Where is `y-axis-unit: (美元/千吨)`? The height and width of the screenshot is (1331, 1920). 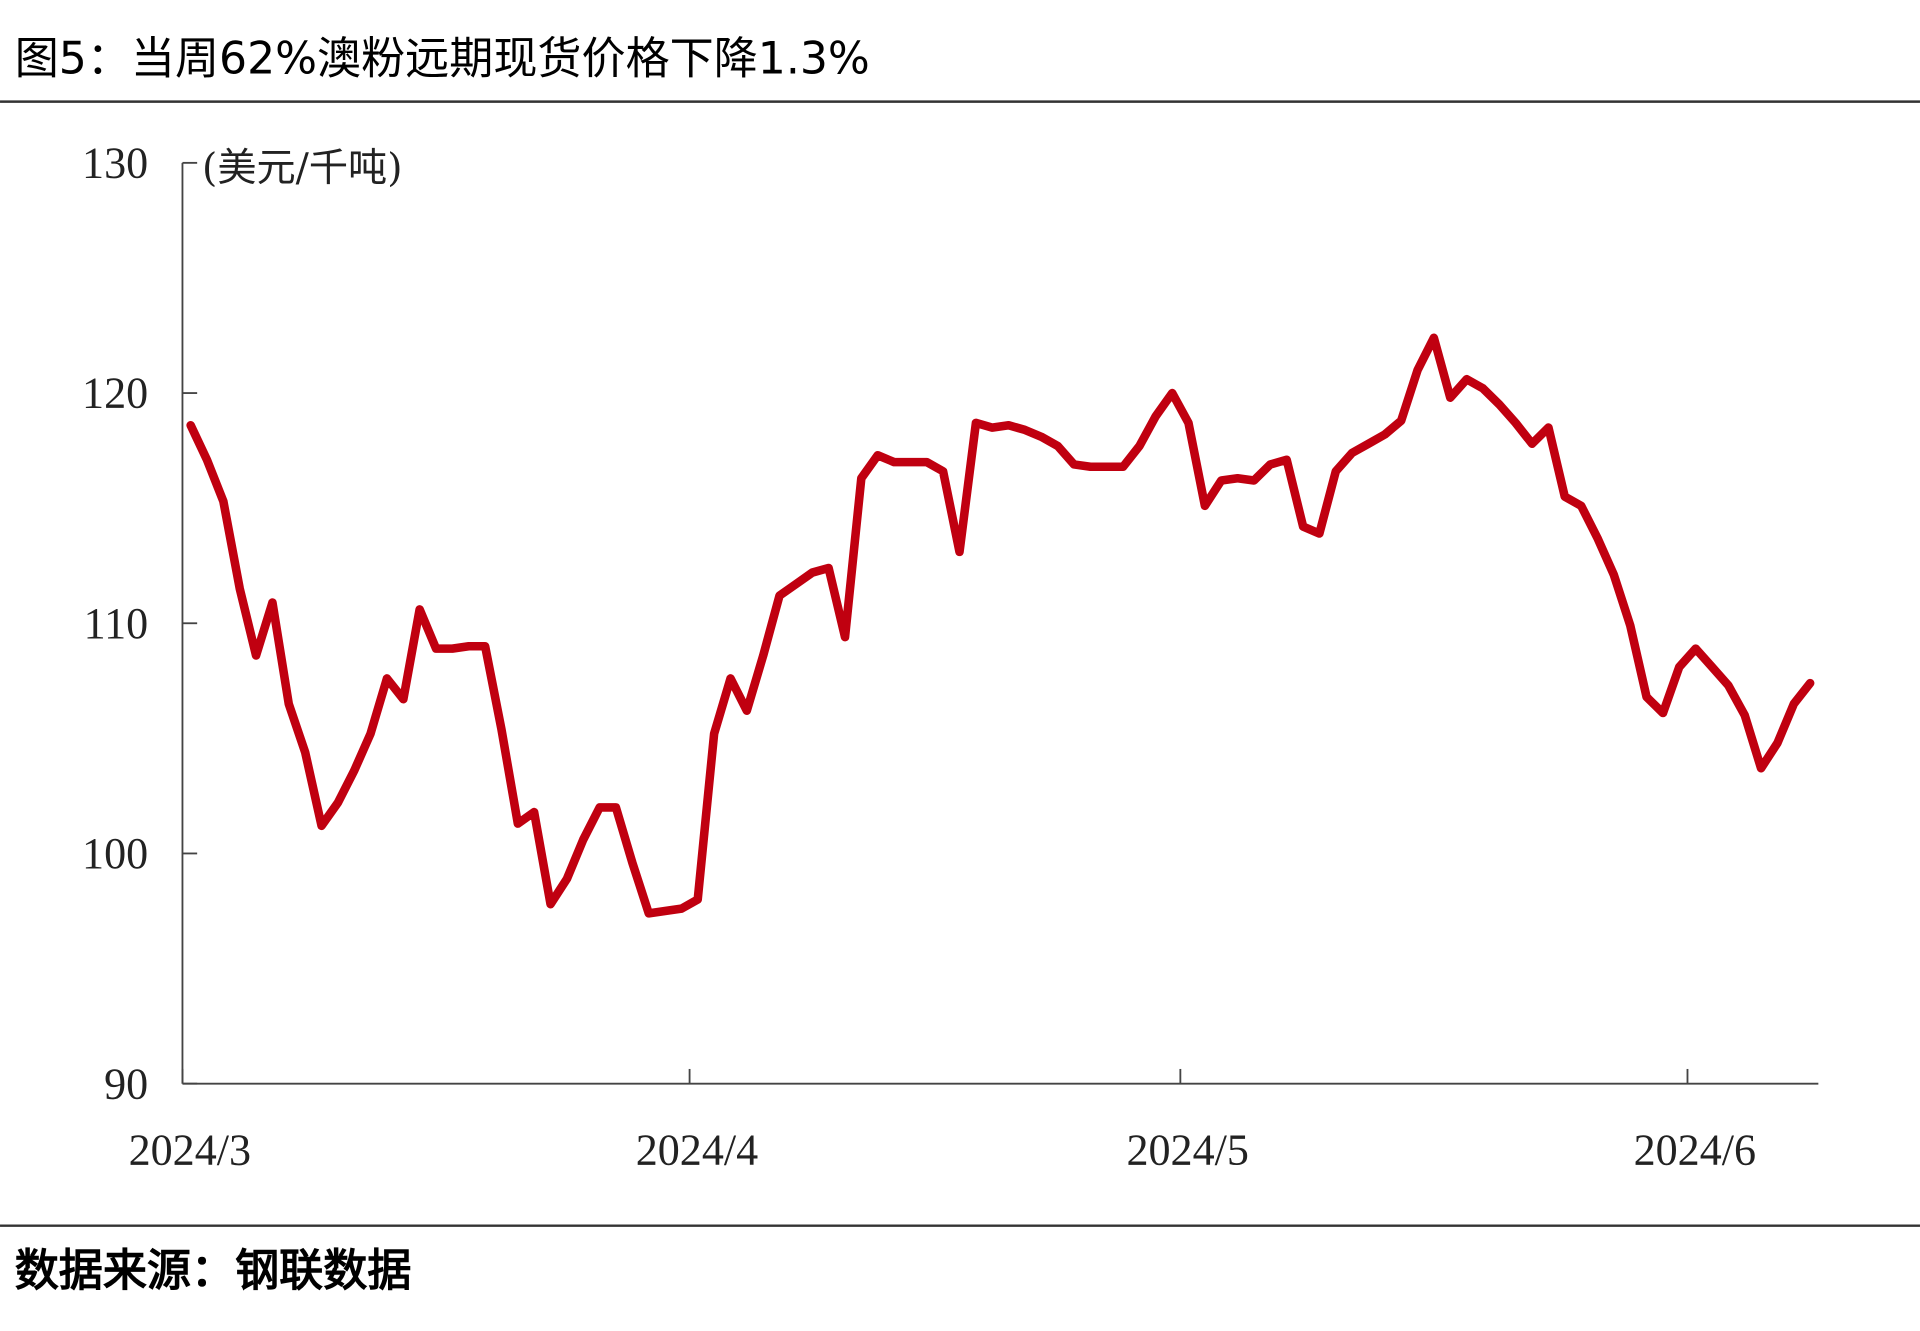
y-axis-unit: (美元/千吨) is located at coordinates (302, 168).